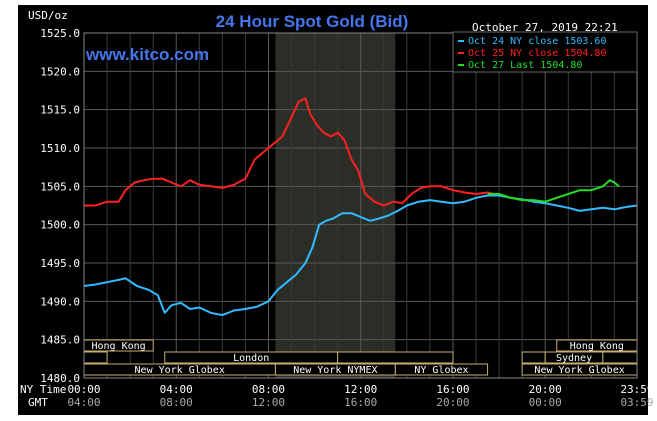  Describe the element at coordinates (545, 389) in the screenshot. I see `x-tick-label-ny: 20:00` at that location.